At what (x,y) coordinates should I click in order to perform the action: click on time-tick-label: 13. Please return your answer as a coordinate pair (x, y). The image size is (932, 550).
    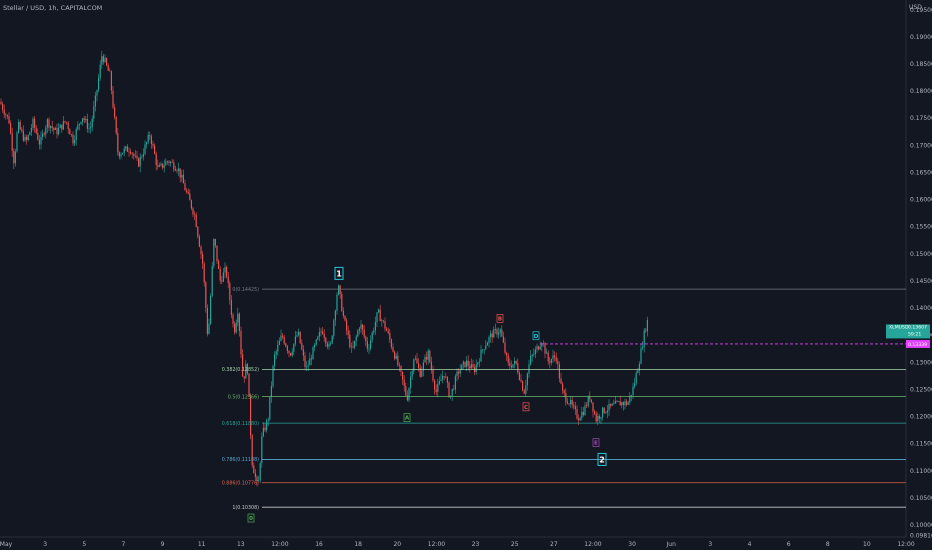
    Looking at the image, I should click on (241, 544).